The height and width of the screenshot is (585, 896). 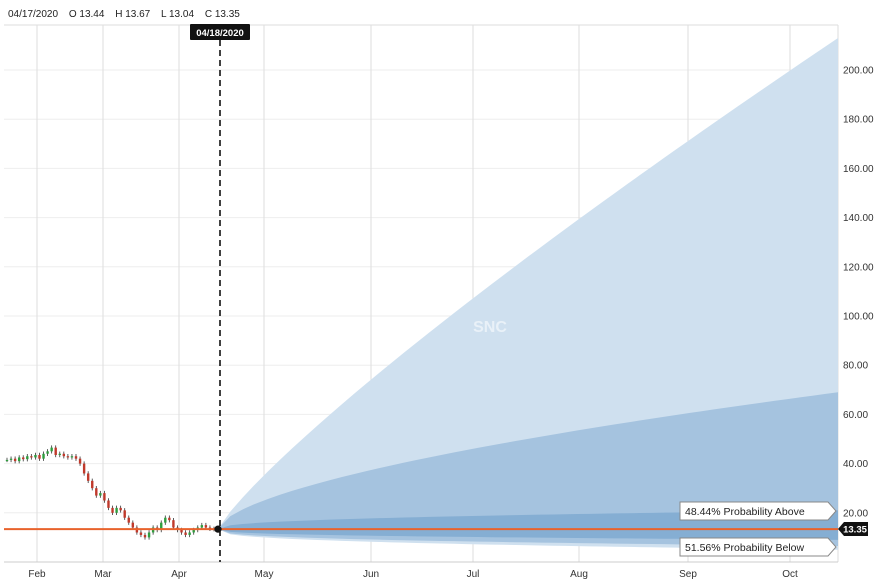 I want to click on ohlc-date: 04/17/2020, so click(x=33, y=14).